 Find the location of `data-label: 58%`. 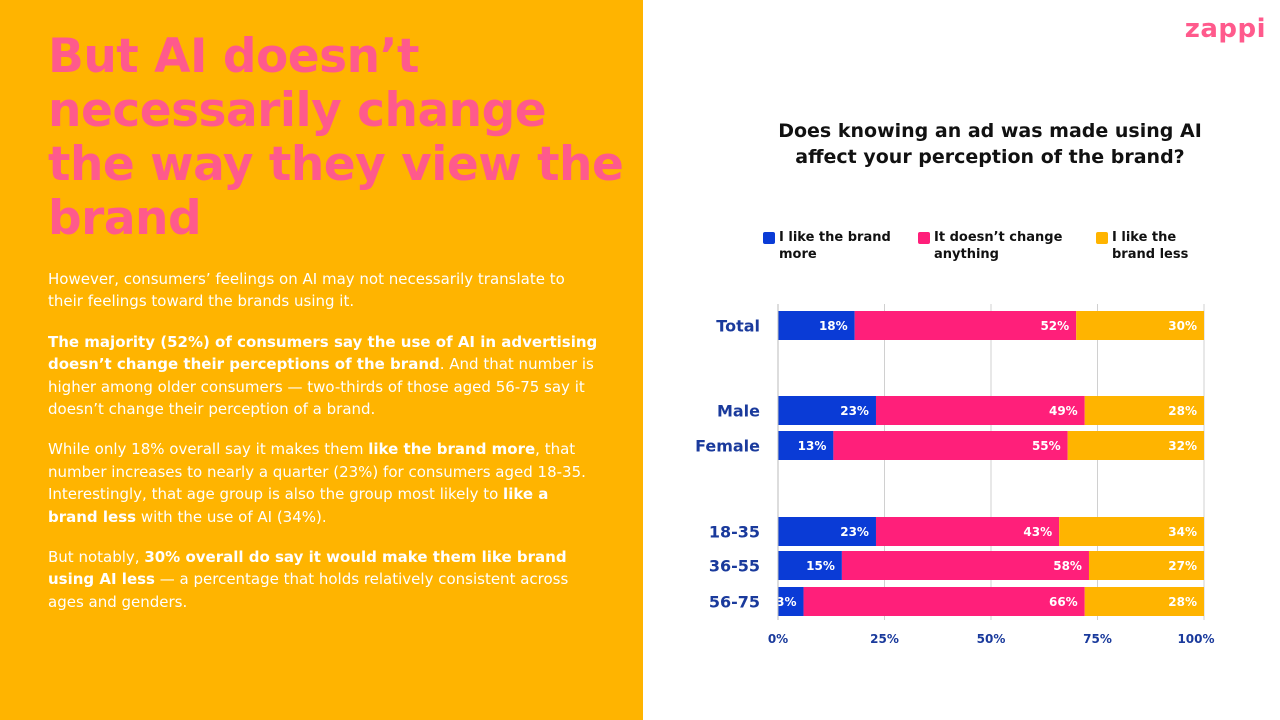

data-label: 58% is located at coordinates (1067, 566).